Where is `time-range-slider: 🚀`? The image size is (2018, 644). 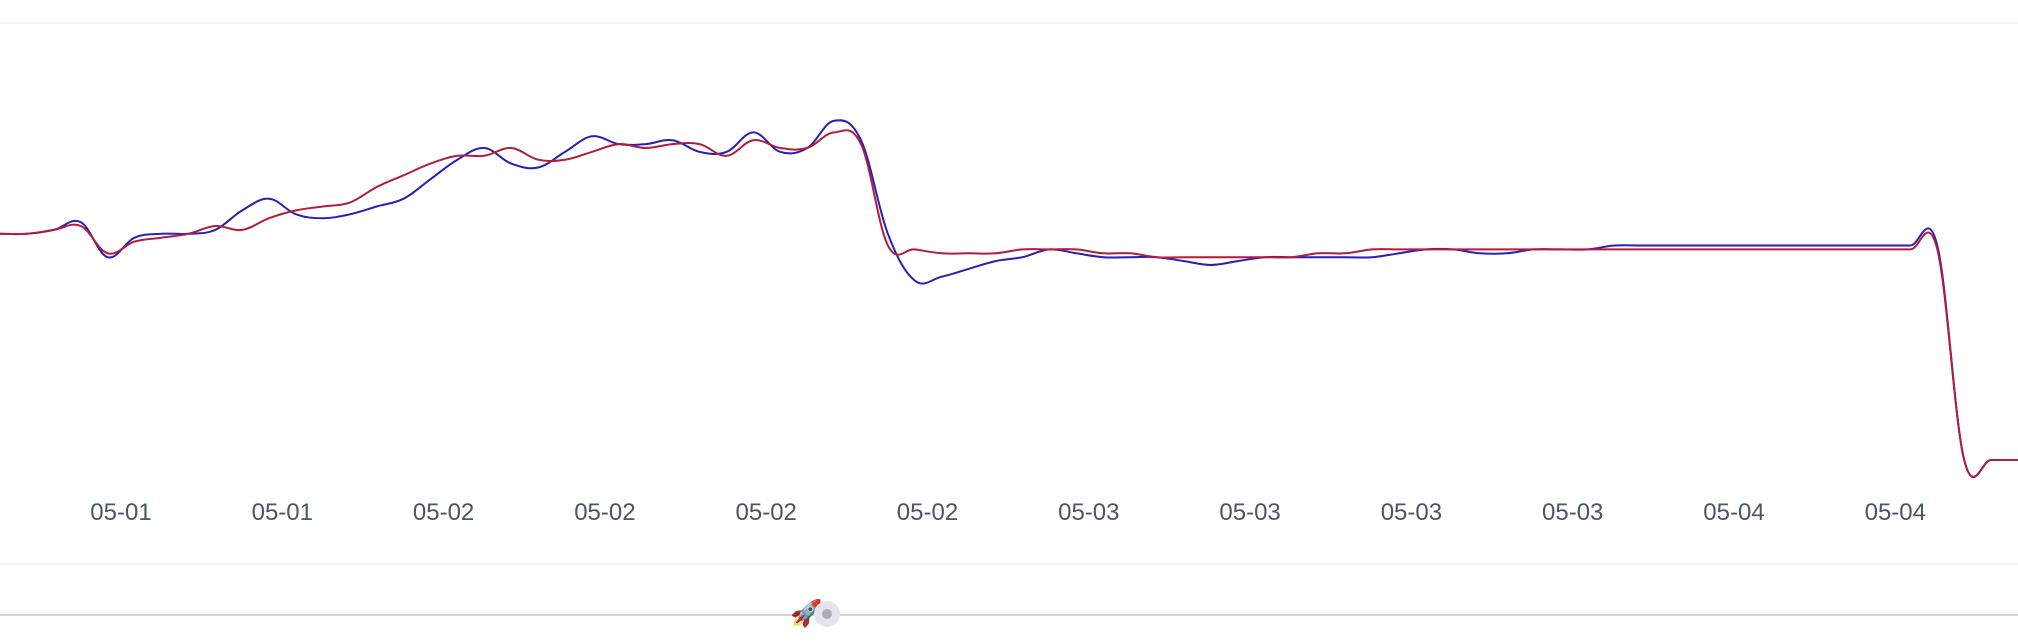 time-range-slider: 🚀 is located at coordinates (1009, 617).